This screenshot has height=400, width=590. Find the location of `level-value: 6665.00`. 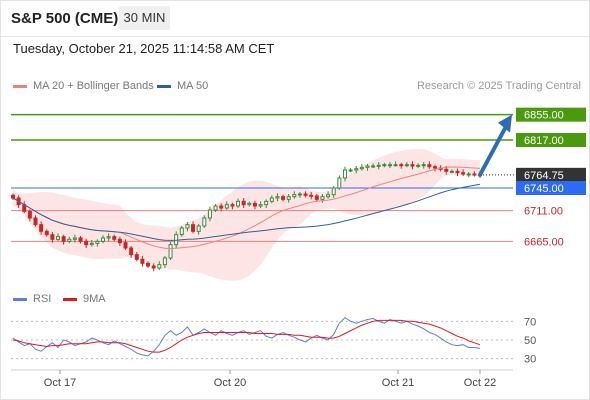

level-value: 6665.00 is located at coordinates (544, 242).